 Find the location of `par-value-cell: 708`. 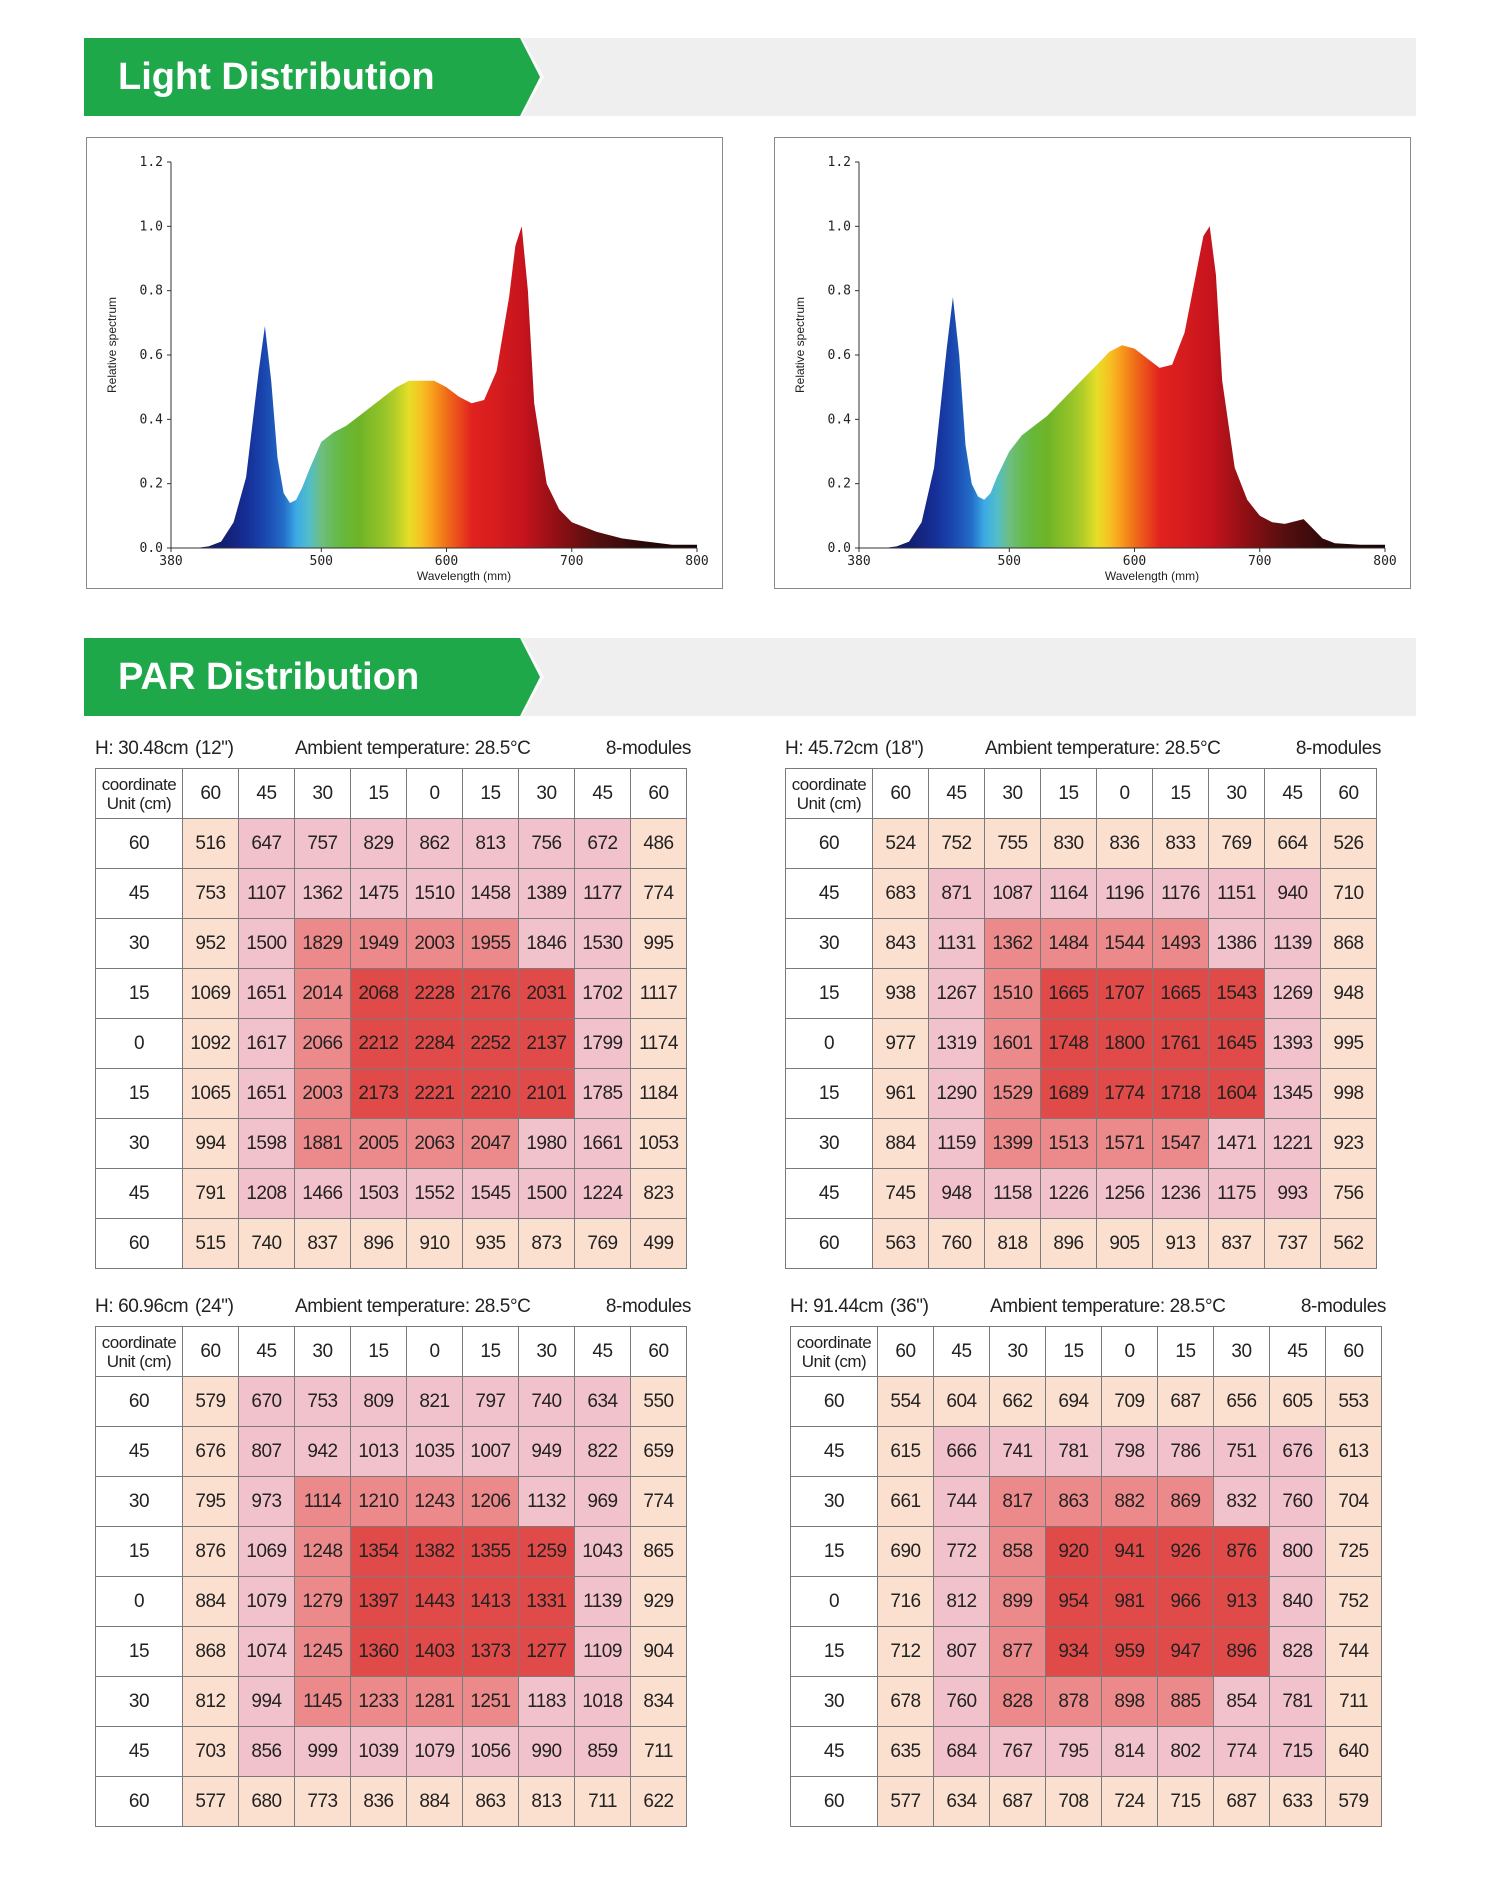

par-value-cell: 708 is located at coordinates (1073, 1801).